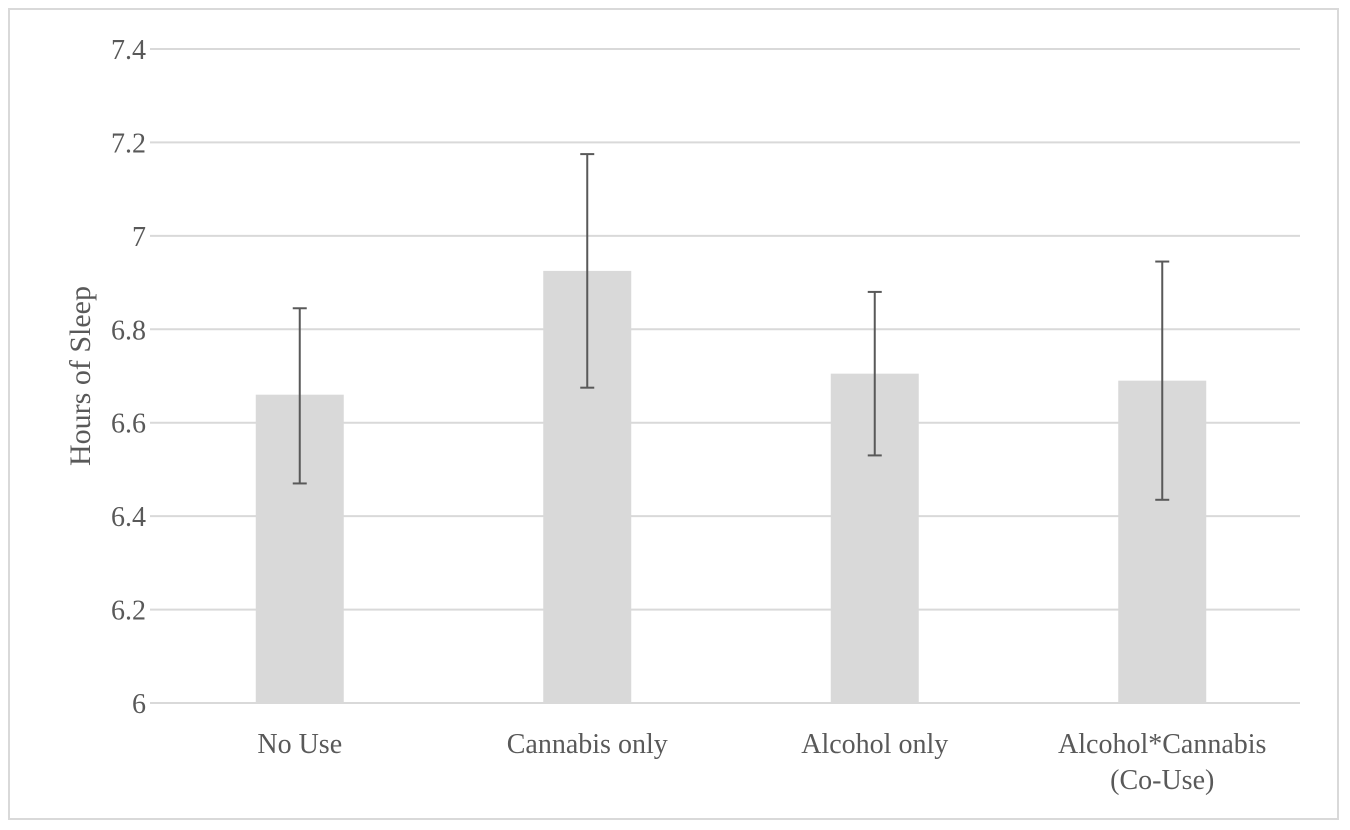  What do you see at coordinates (80, 376) in the screenshot?
I see `y-axis-title: Hours of Sleep` at bounding box center [80, 376].